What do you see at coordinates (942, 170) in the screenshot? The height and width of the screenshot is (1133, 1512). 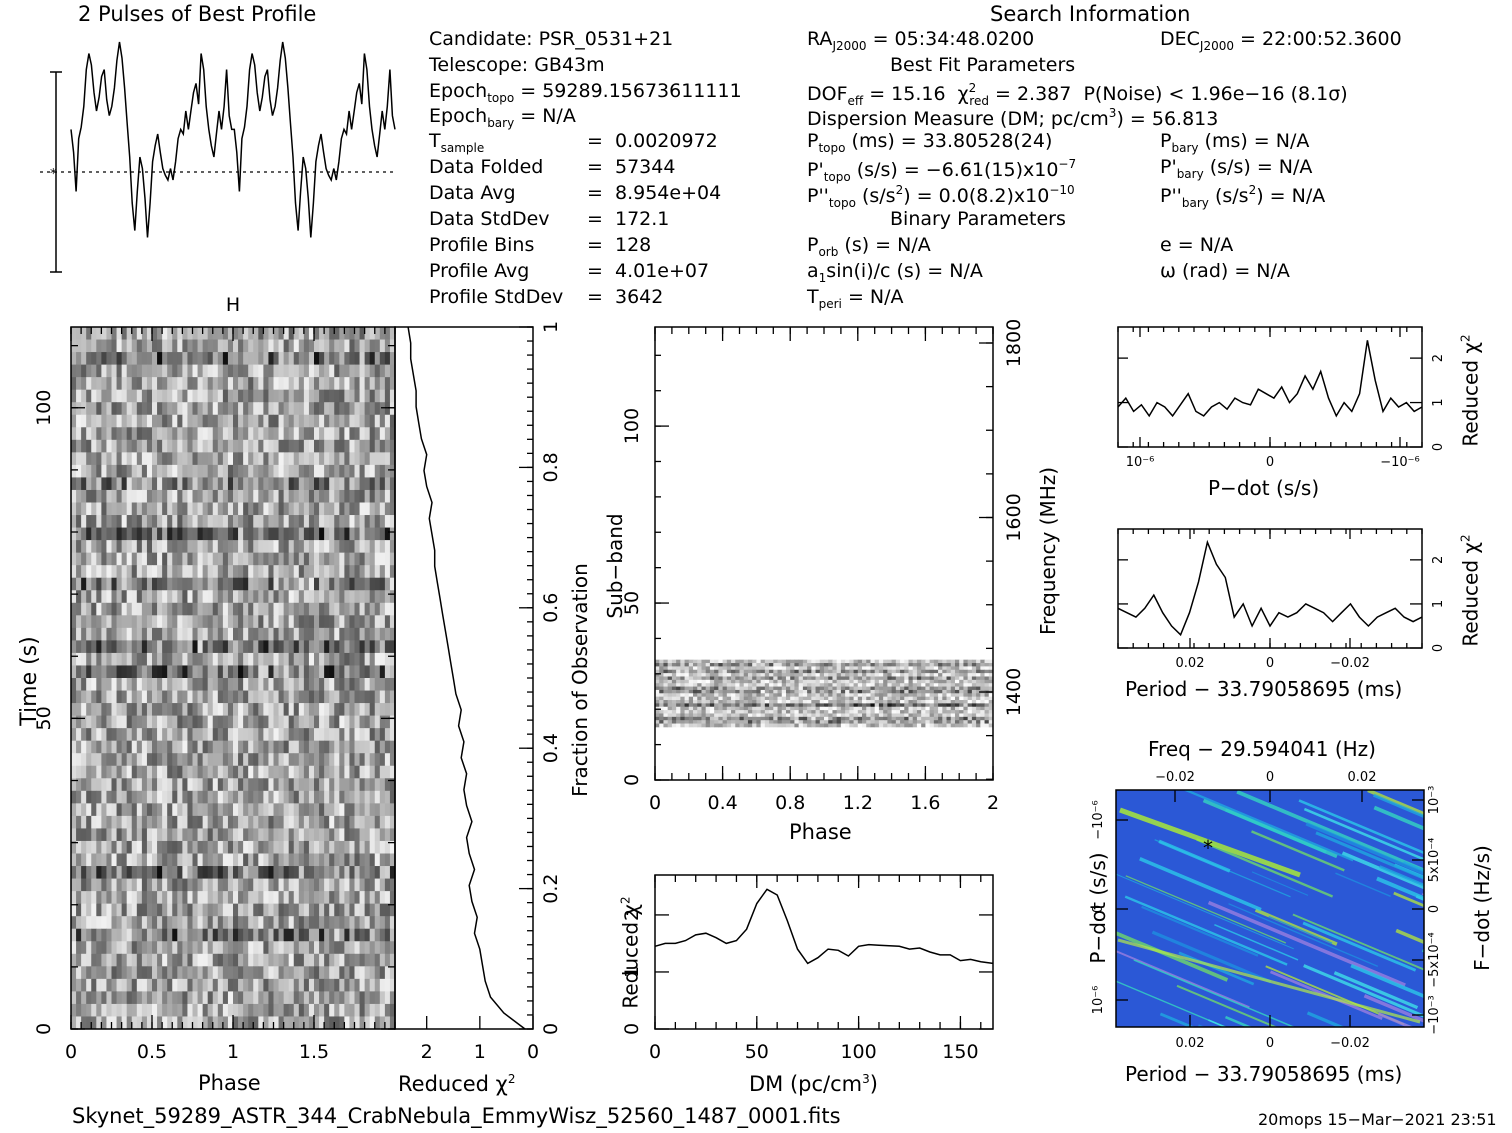 I see `pdot-topo-row: P'topo (s/s) = −6.61(15)x10−7` at bounding box center [942, 170].